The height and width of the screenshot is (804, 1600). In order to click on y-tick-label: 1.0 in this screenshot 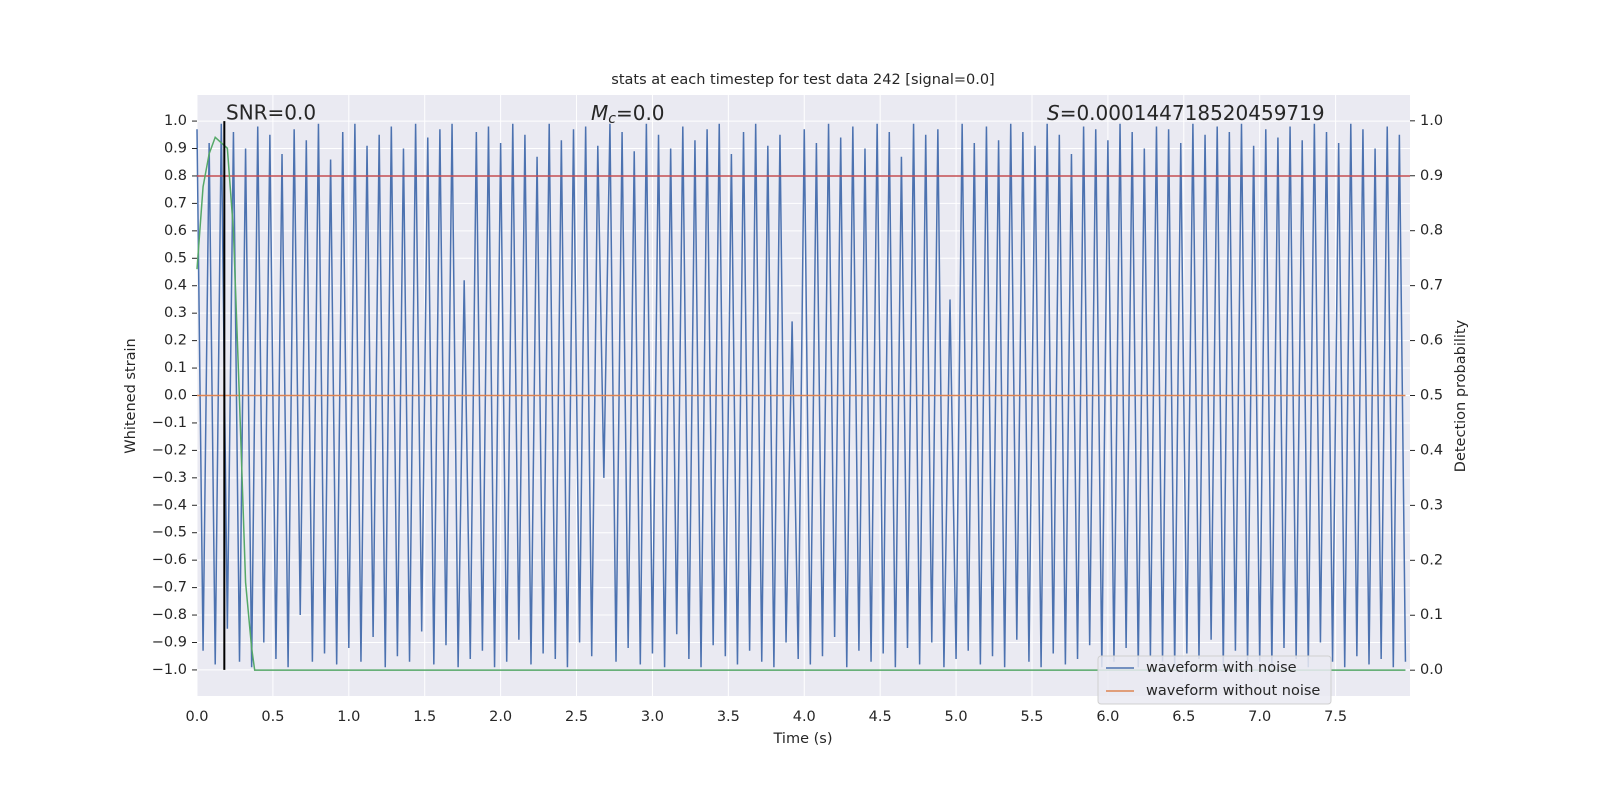, I will do `click(175, 121)`.